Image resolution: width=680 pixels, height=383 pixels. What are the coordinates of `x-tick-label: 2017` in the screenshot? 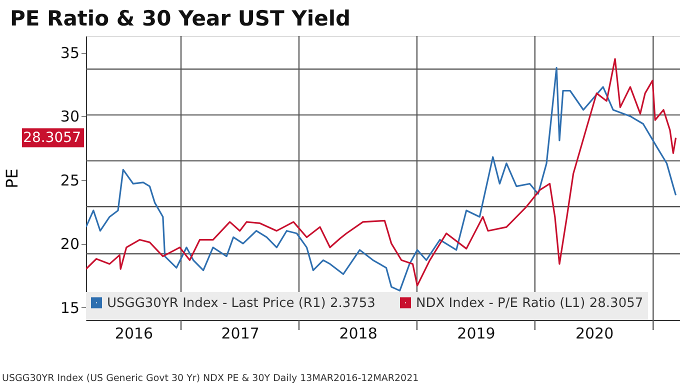 It's located at (240, 333).